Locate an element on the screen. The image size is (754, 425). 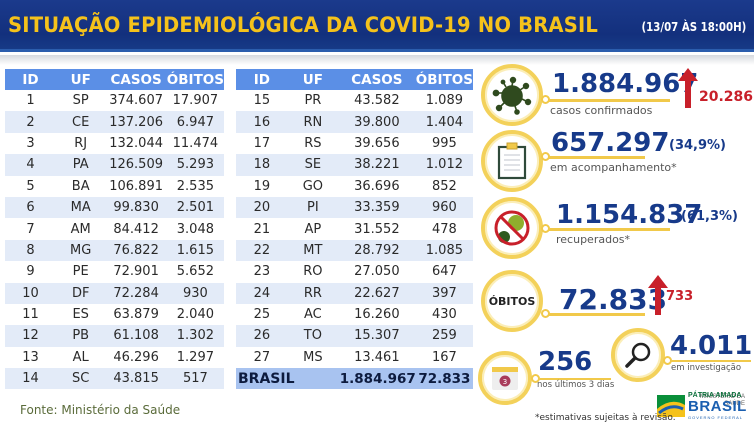
table-row: 4 PA 126.509 5.293 is located at coordinates (114, 165).